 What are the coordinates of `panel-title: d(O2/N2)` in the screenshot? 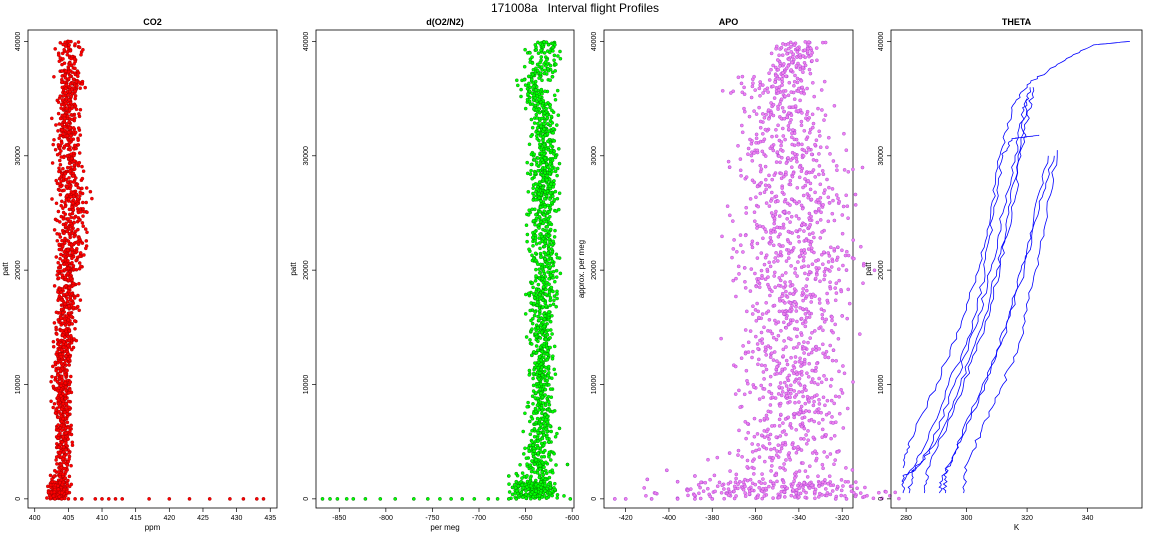 It's located at (445, 22).